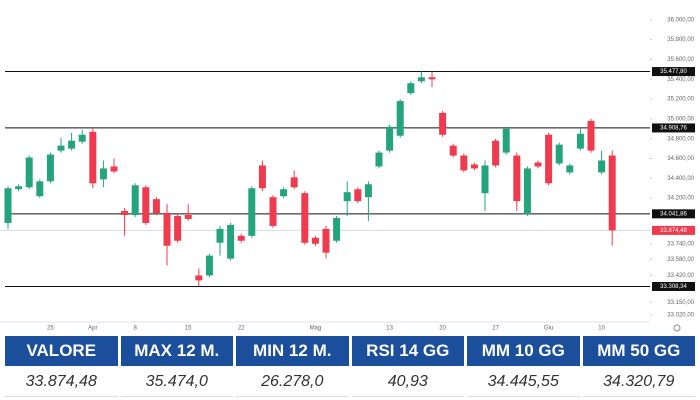 The width and height of the screenshot is (700, 400). Describe the element at coordinates (680, 139) in the screenshot. I see `y-tick-label: 34.800,00` at that location.